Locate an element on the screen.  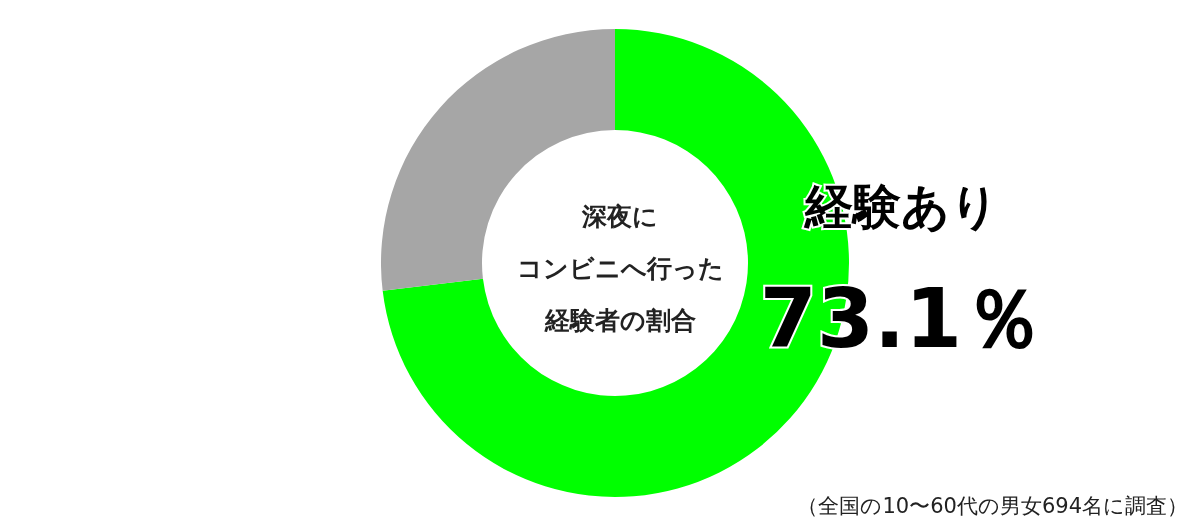
text: 深夜にコンビニへ行った経験者の割合 is located at coordinates (620, 268).